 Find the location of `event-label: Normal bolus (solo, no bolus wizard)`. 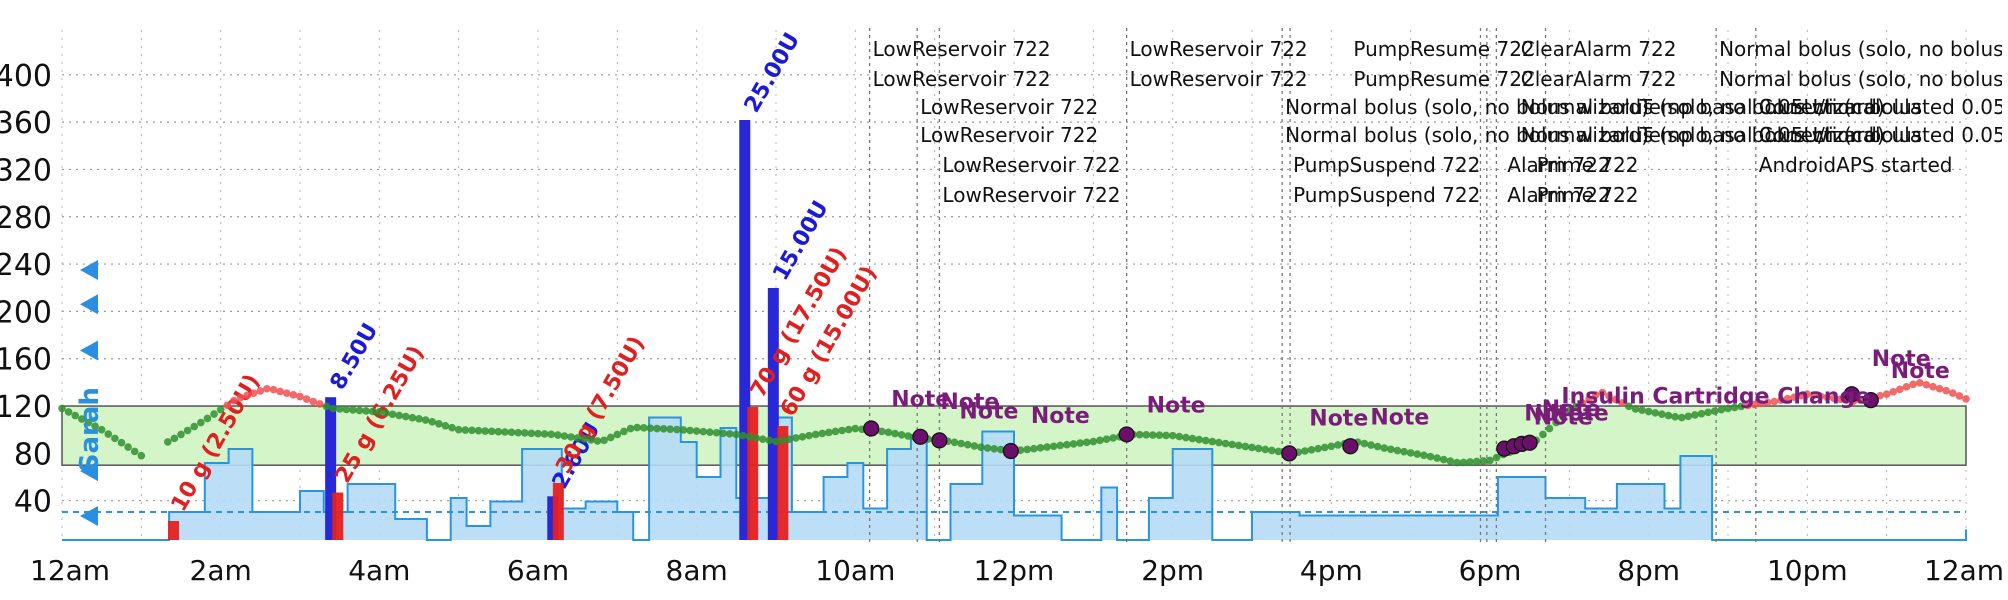

event-label: Normal bolus (solo, no bolus wizard) is located at coordinates (1703, 135).